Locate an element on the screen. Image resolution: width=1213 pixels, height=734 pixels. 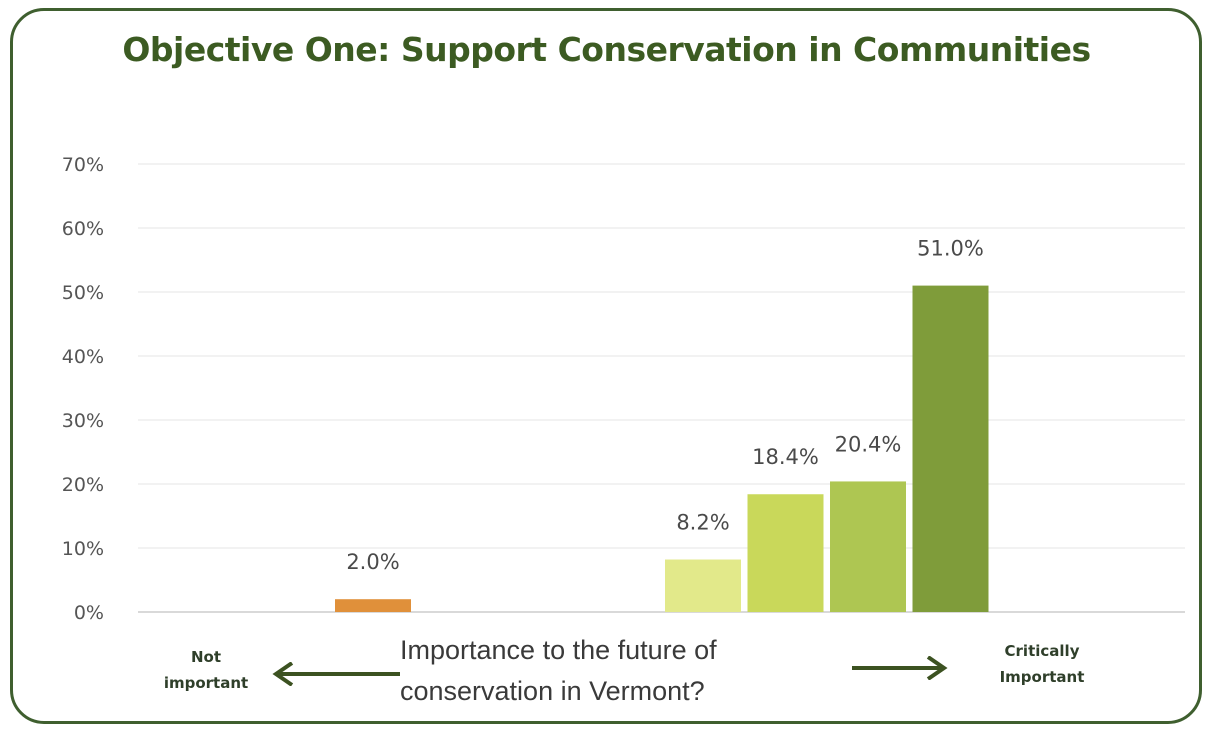
left-end-label: Not important is located at coordinates (206, 670).